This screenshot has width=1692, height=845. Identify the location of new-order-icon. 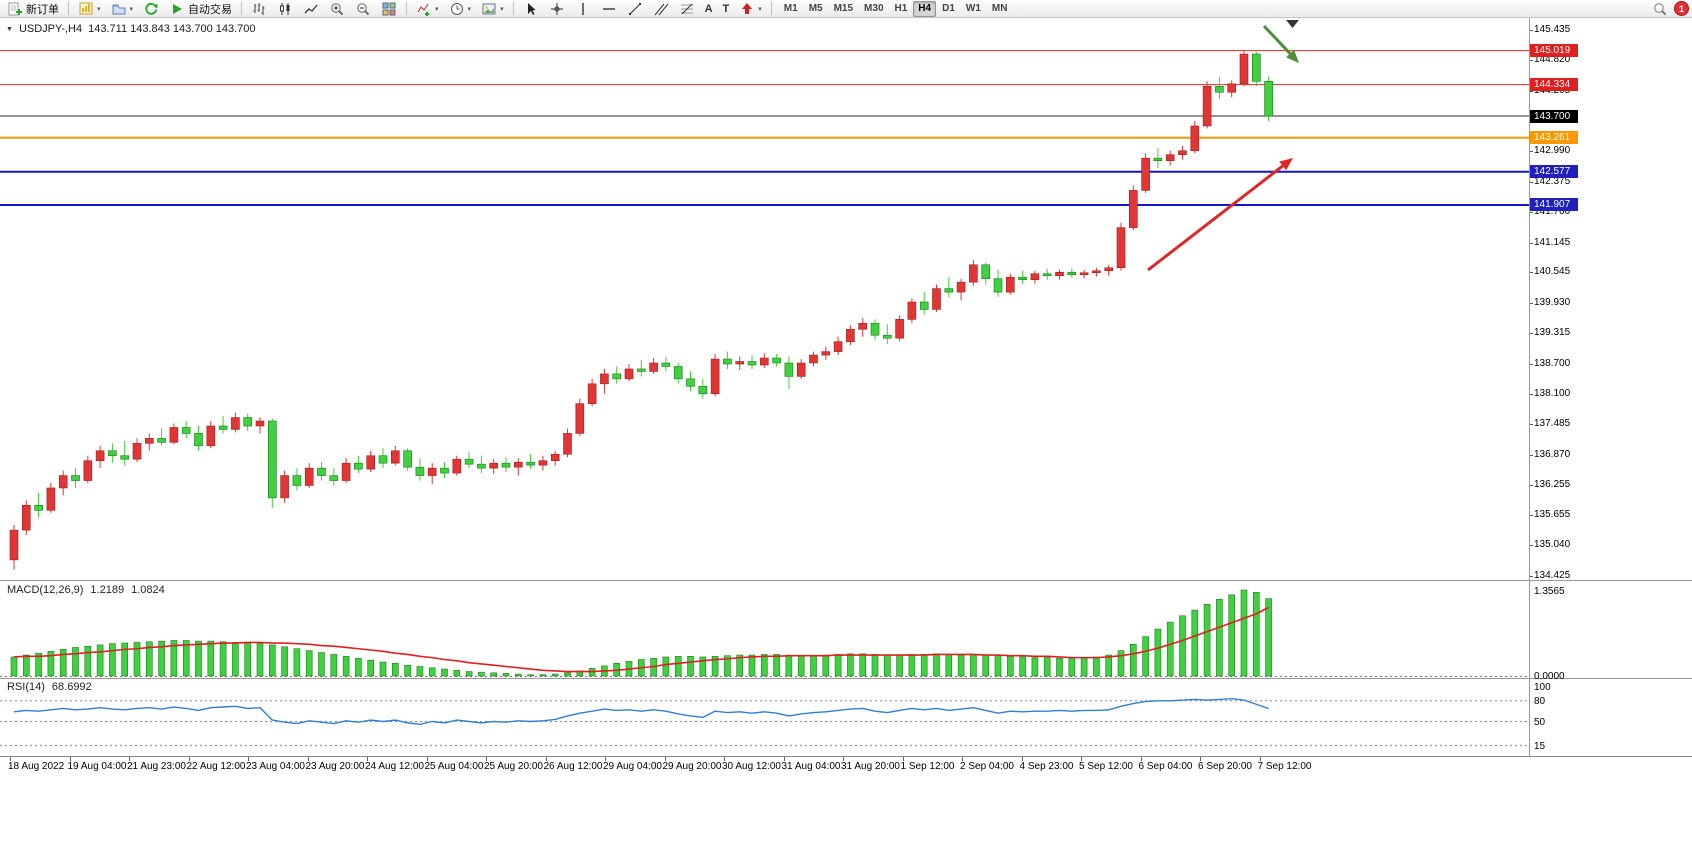
(15, 9).